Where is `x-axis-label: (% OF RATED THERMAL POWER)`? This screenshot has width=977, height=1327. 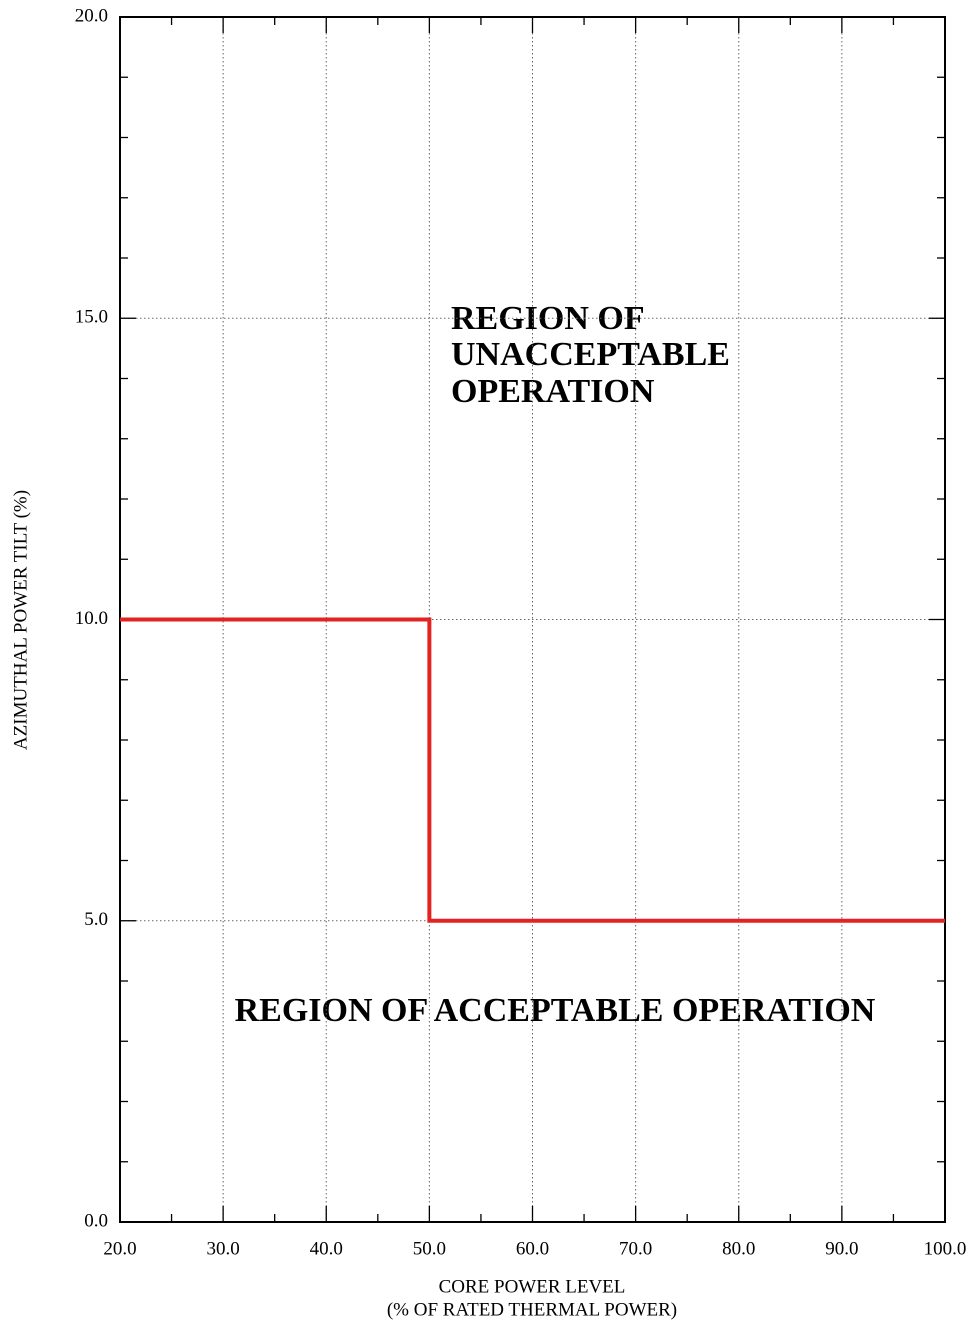
x-axis-label: (% OF RATED THERMAL POWER) is located at coordinates (532, 1309).